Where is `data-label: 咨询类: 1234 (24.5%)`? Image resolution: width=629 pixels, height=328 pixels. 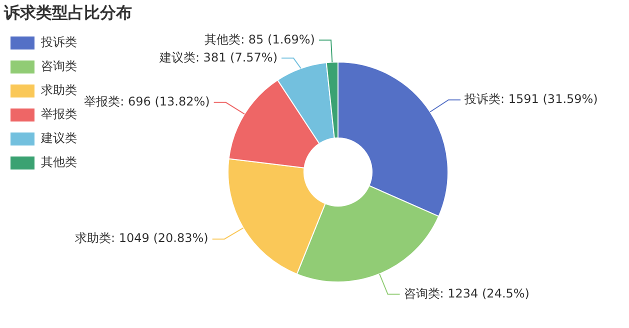 data-label: 咨询类: 1234 (24.5%) is located at coordinates (467, 293).